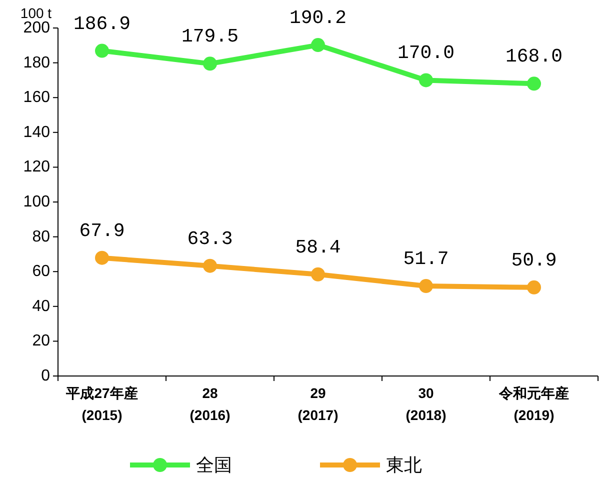 This screenshot has height=487, width=599. I want to click on data-label: 63.3, so click(210, 239).